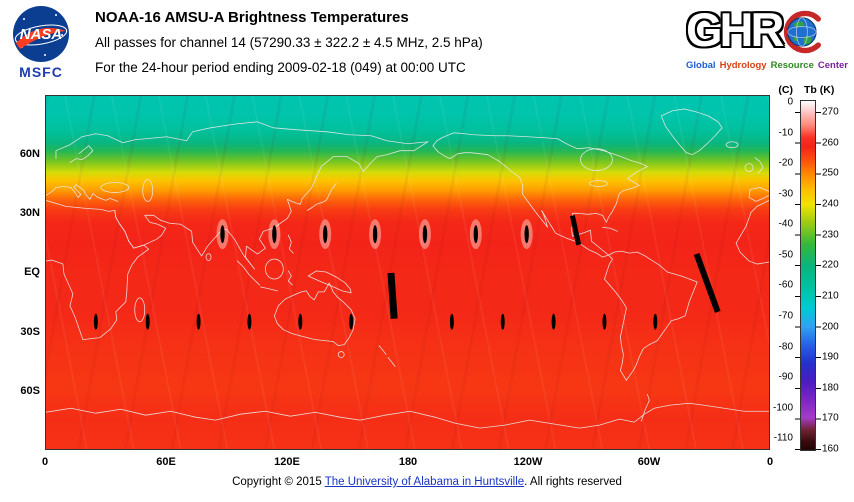 Image resolution: width=854 pixels, height=502 pixels. Describe the element at coordinates (252, 17) in the screenshot. I see `page-title: NOAA-16 AMSU-A Brightness Temperatures` at that location.